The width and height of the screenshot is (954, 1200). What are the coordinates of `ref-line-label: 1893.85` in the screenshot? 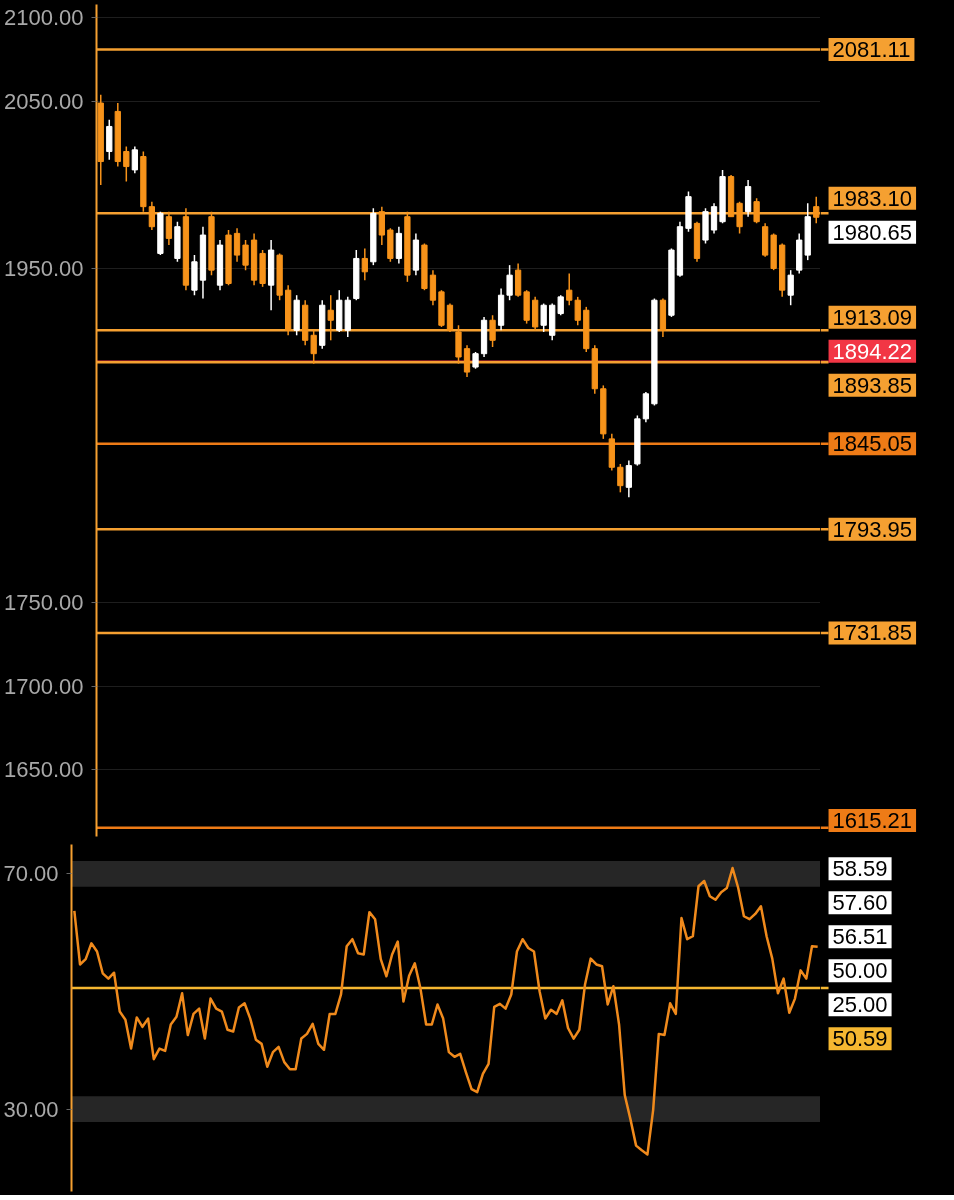 It's located at (872, 385).